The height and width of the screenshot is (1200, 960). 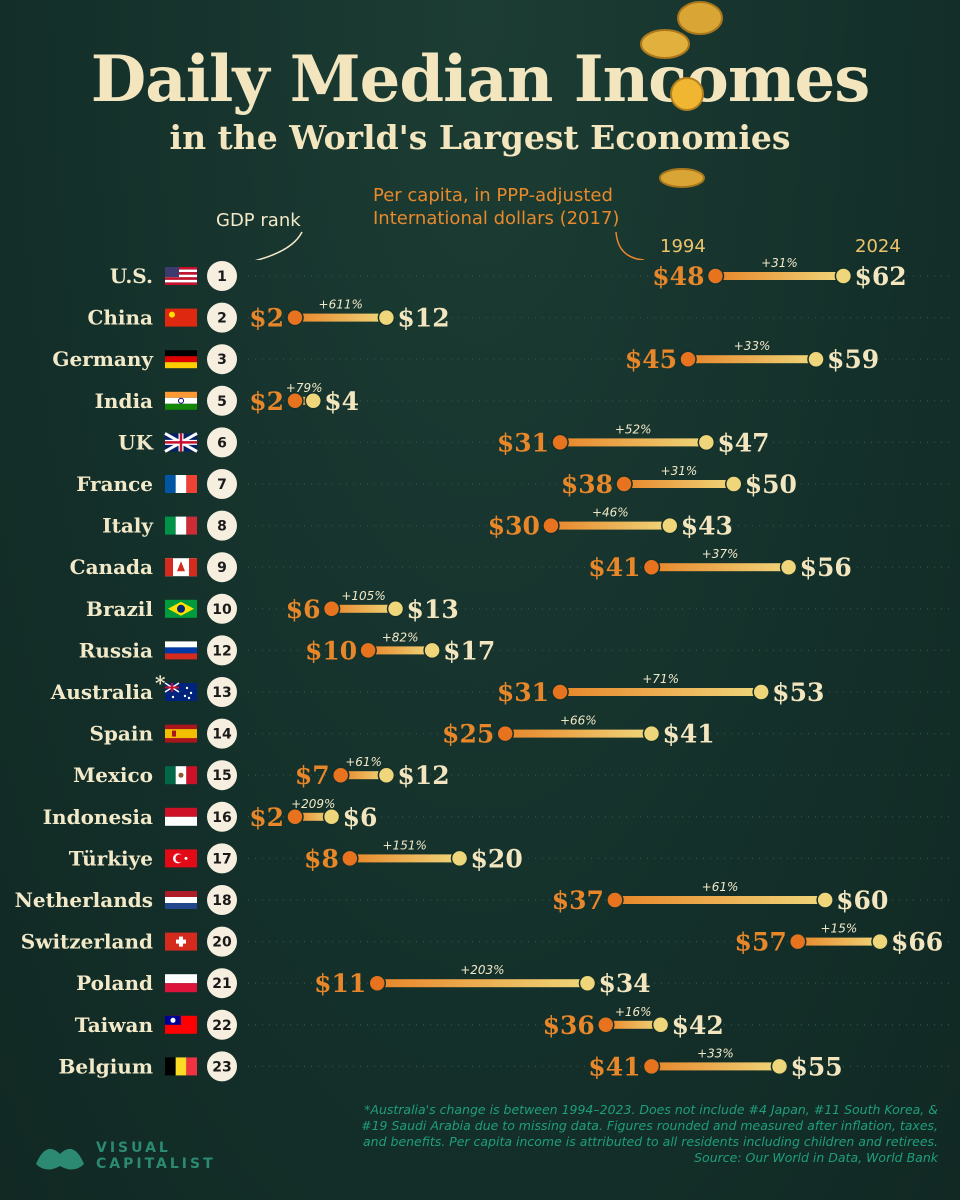 I want to click on visual-capitalist-logo: VISUAL CAPITALIST, so click(x=124, y=1156).